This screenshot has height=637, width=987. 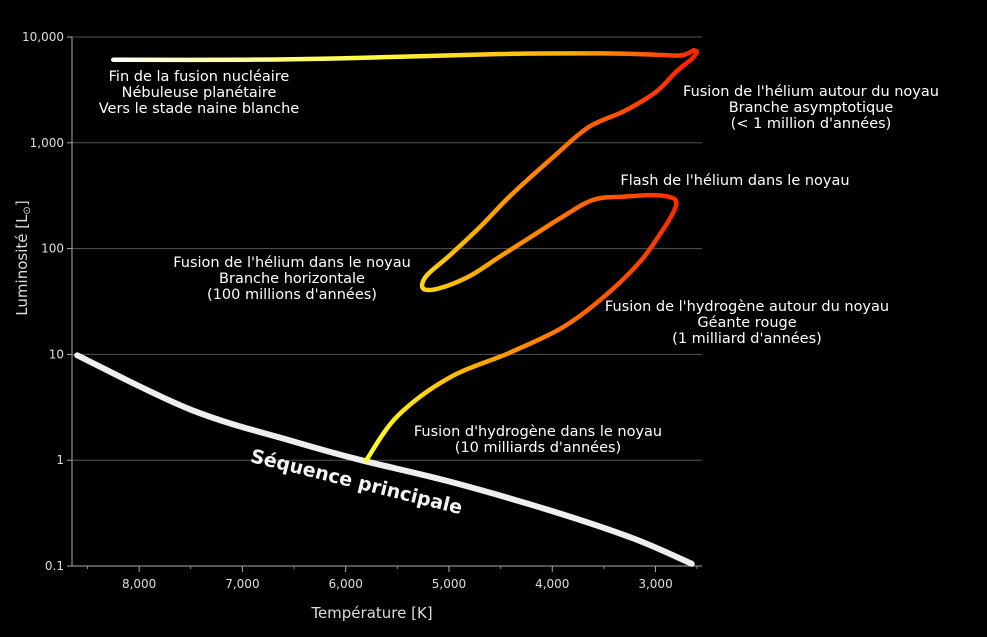 I want to click on annotation-core-hydrogen-line-1: (10 milliards d'années), so click(x=538, y=448).